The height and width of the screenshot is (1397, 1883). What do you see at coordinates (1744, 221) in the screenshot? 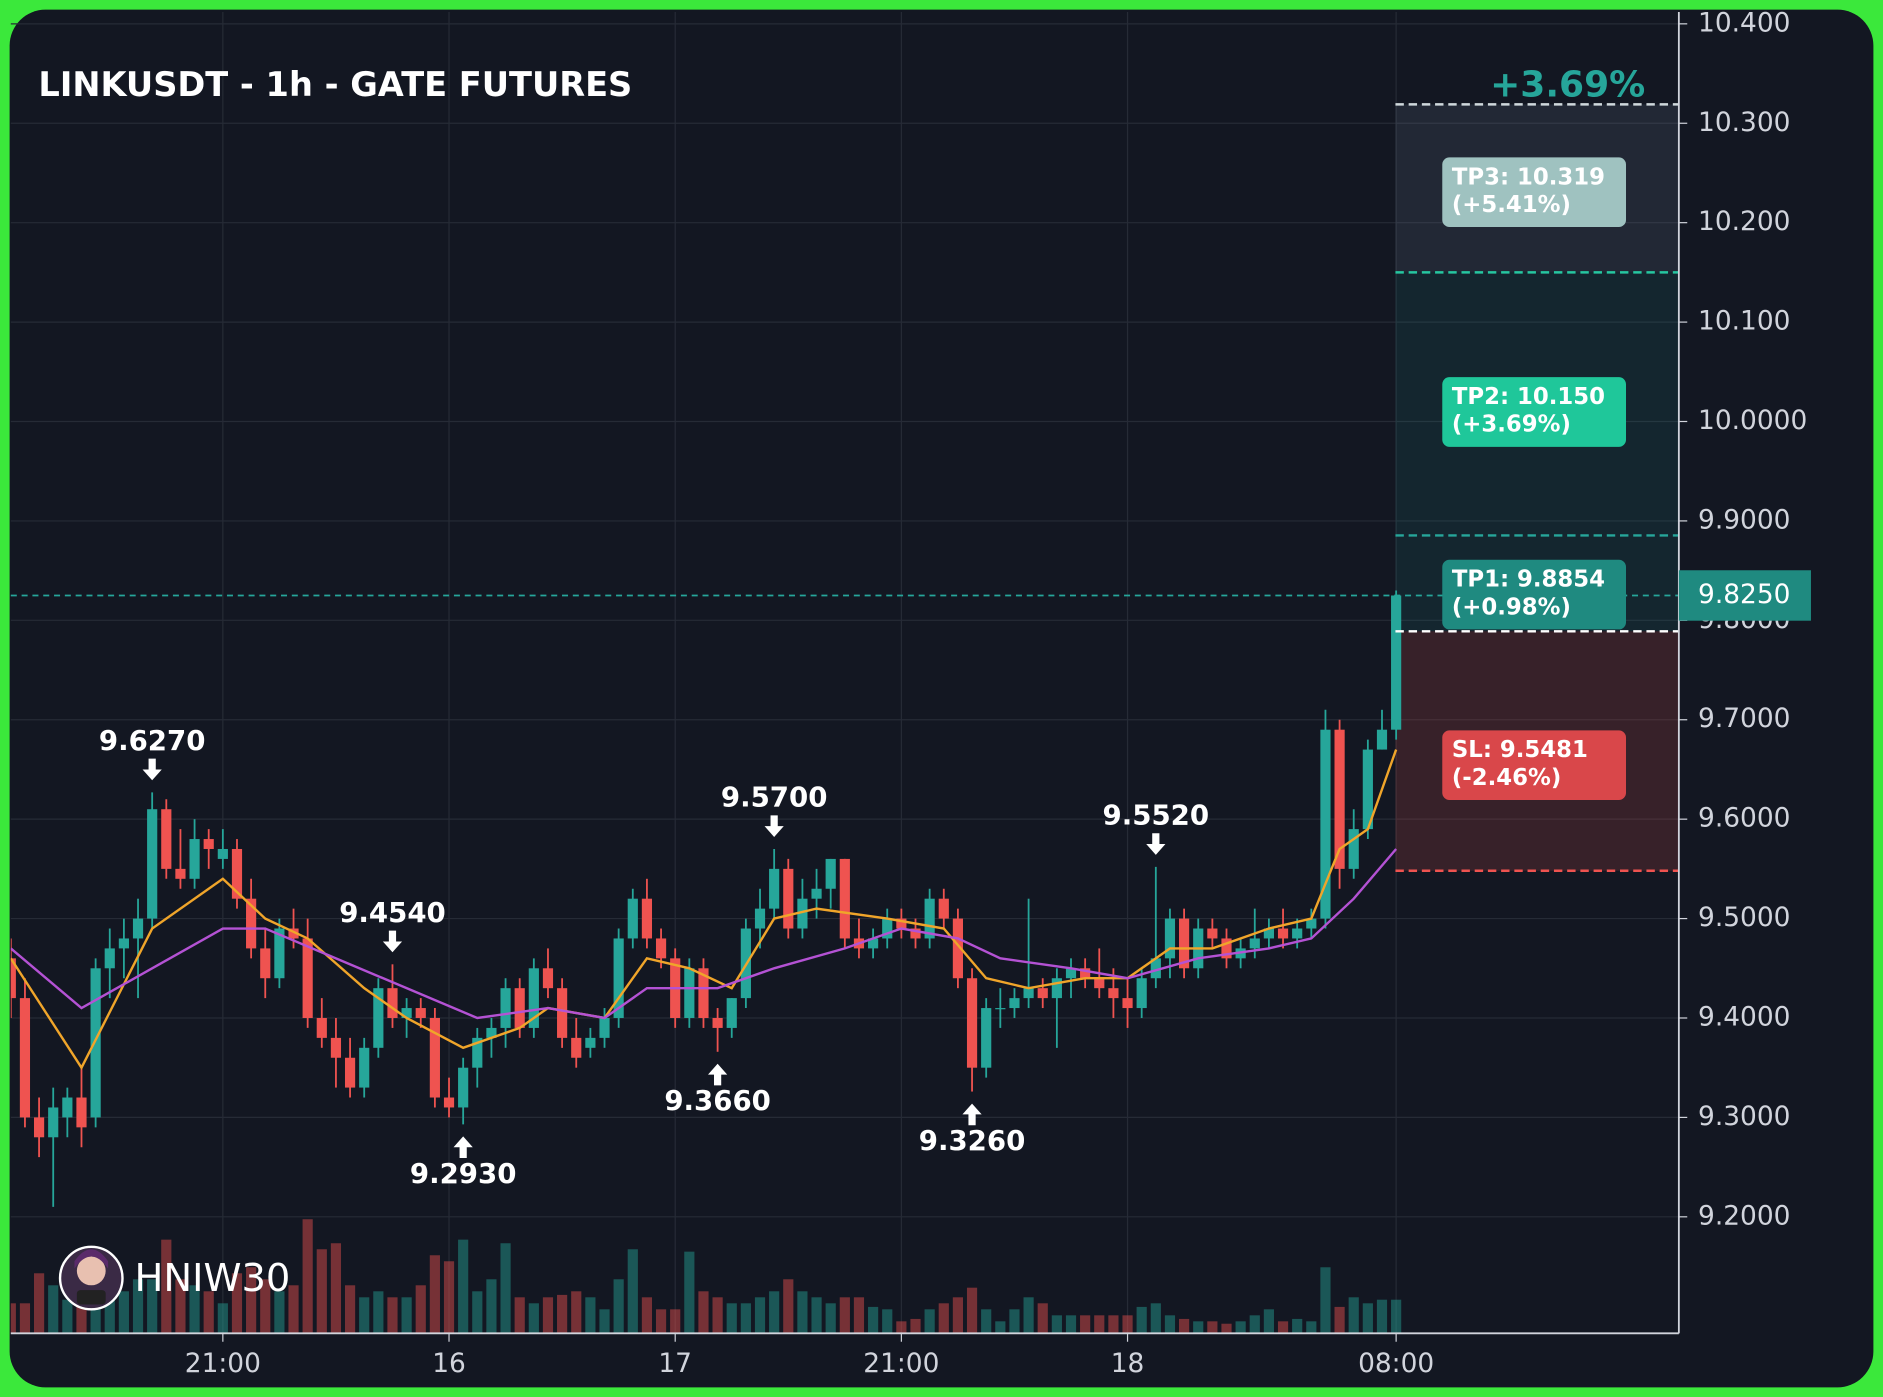
I see `y-tick-label: 10.200` at bounding box center [1744, 221].